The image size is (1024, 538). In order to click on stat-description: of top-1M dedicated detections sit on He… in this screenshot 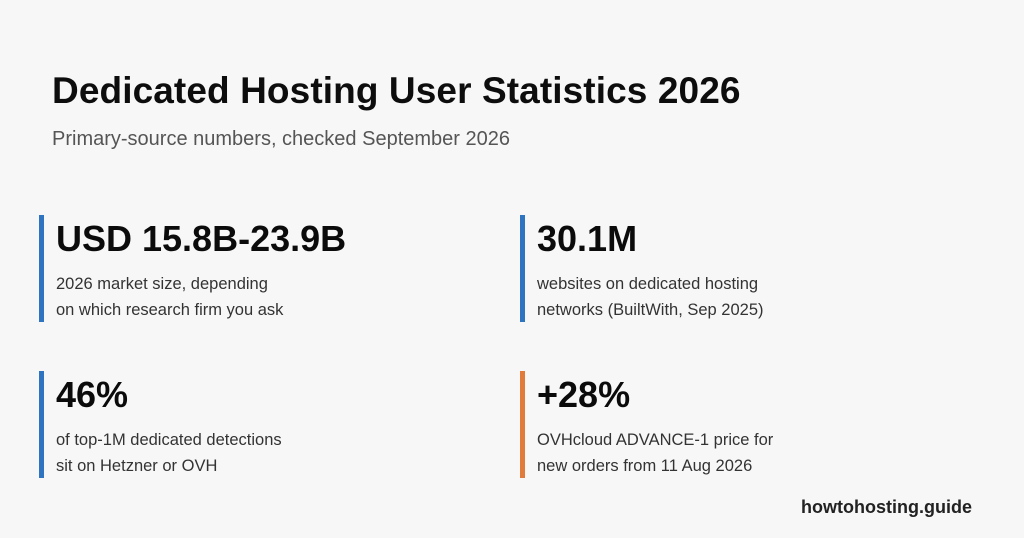, I will do `click(246, 453)`.